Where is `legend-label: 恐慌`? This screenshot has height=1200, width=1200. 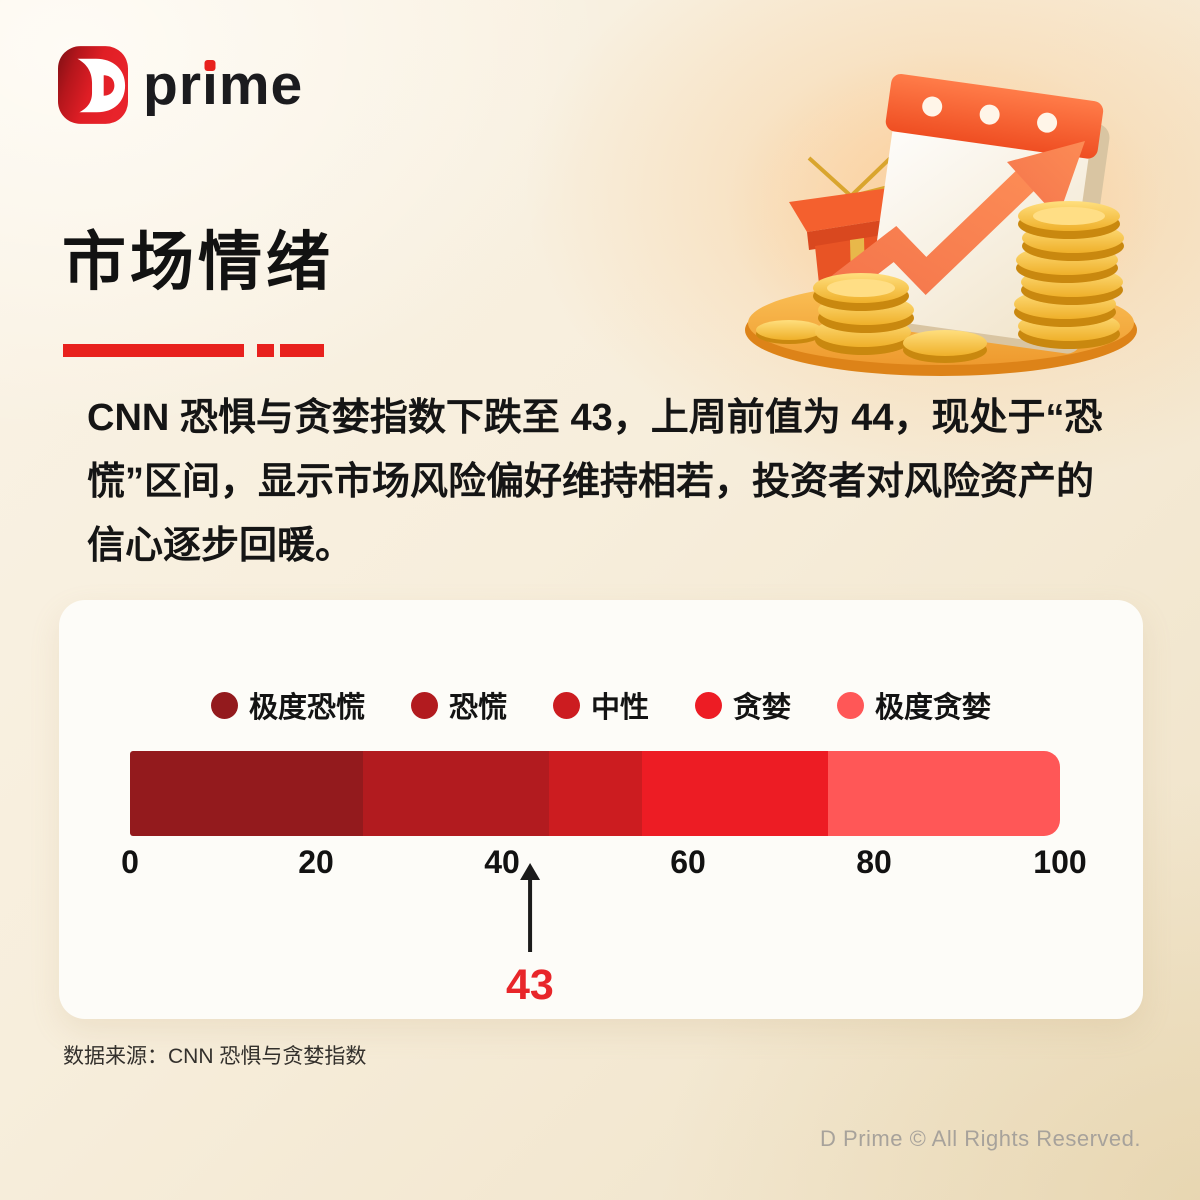 legend-label: 恐慌 is located at coordinates (477, 708).